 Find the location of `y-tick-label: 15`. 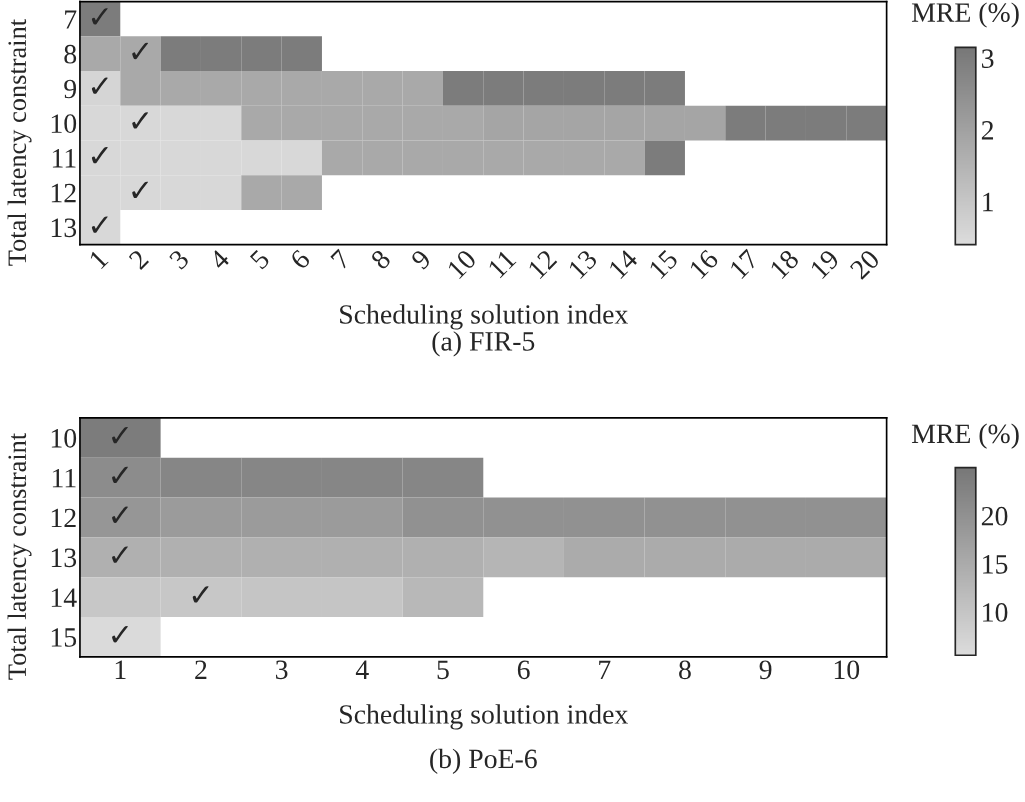

y-tick-label: 15 is located at coordinates (64, 637).